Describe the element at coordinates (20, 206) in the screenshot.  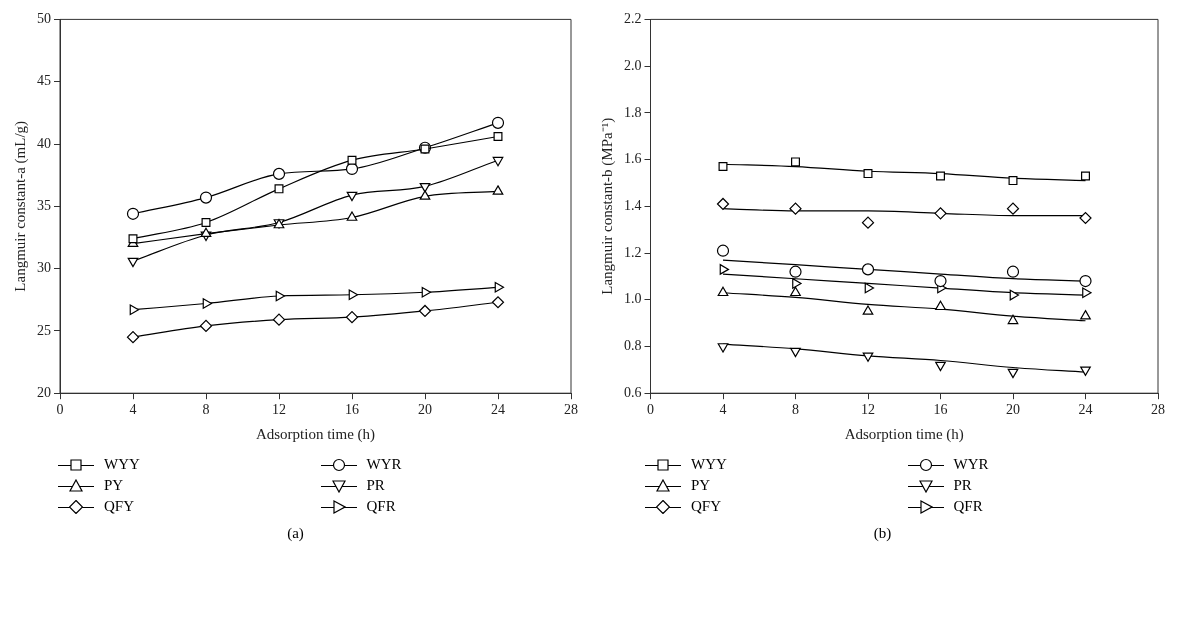
I see `y-axis-title: Langmuir constant-a (mL/g)` at that location.